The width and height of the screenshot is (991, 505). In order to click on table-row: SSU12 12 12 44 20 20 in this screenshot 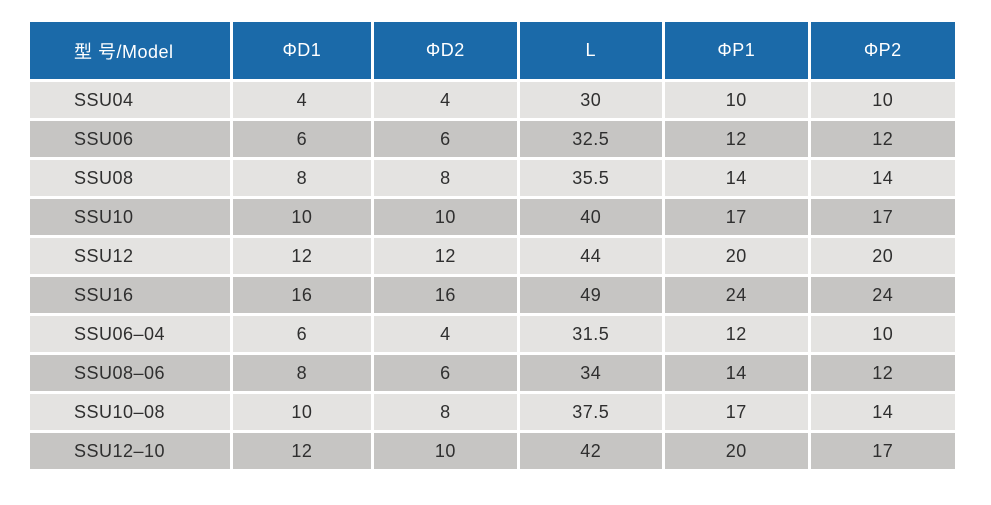, I will do `click(492, 256)`.